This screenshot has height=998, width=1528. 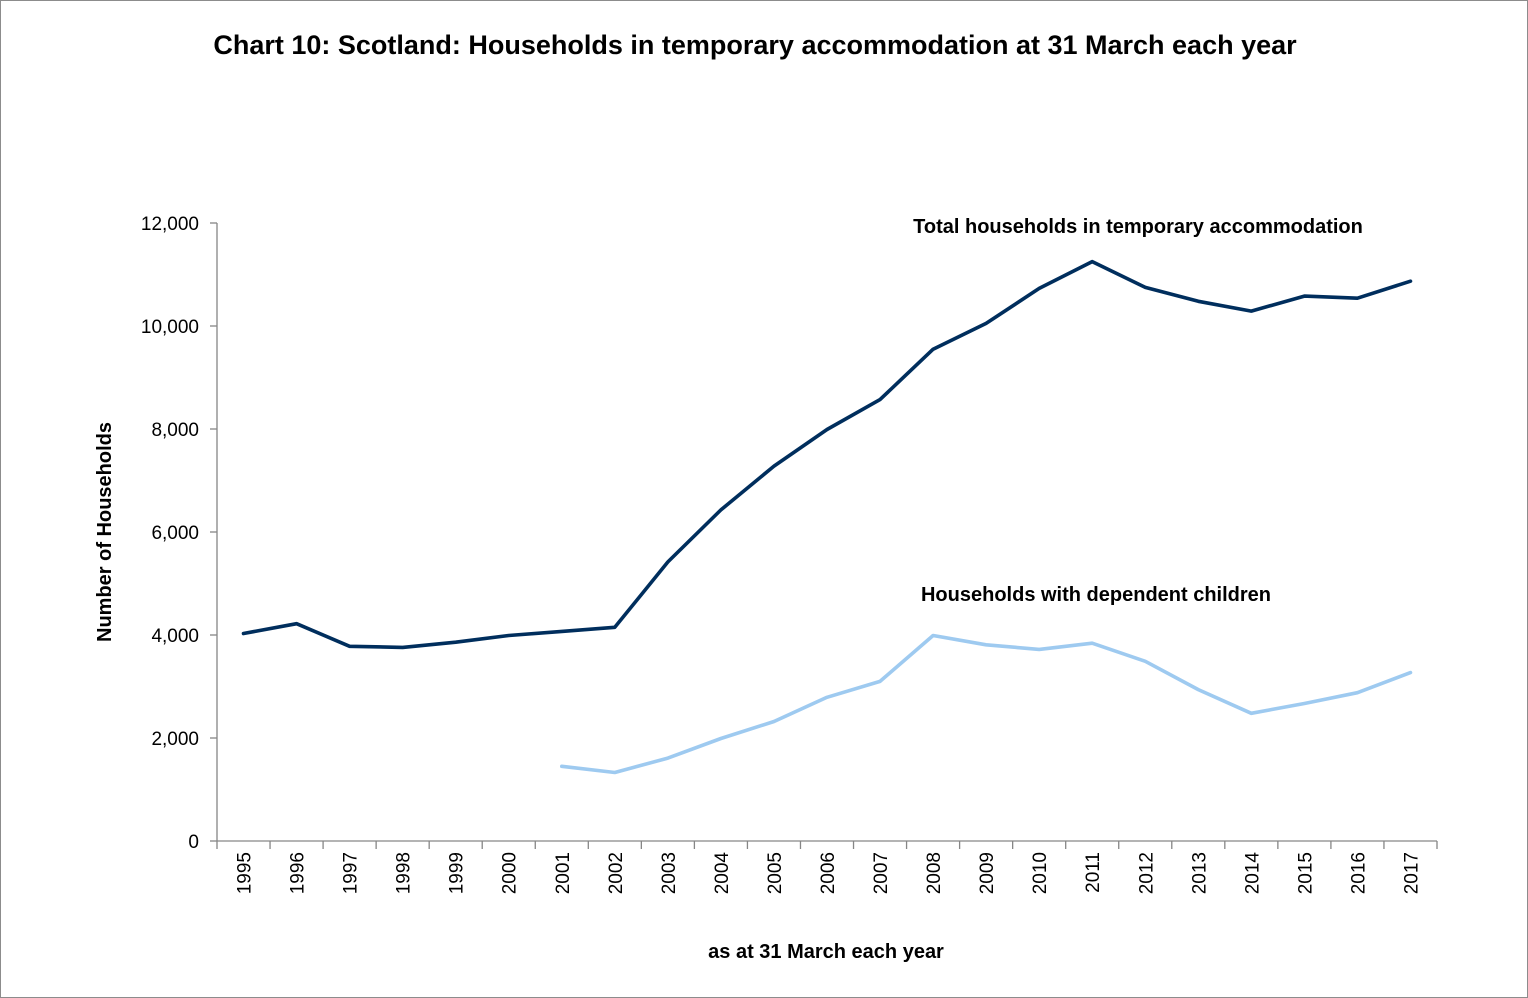 I want to click on y-tick-label: 6,000, so click(x=175, y=533).